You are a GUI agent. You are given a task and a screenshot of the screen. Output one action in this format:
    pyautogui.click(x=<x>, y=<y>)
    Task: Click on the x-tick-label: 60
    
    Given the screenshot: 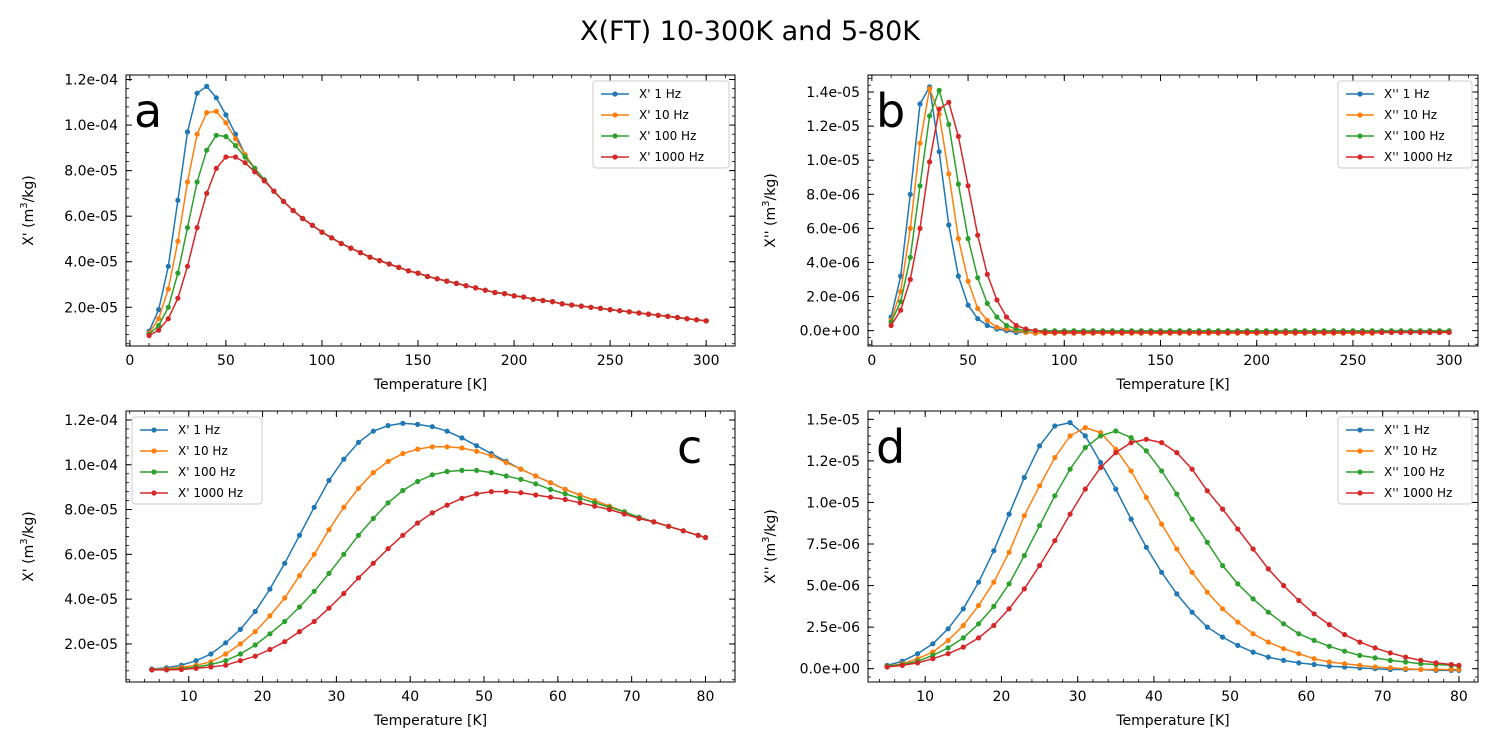 What is the action you would take?
    pyautogui.click(x=1307, y=697)
    